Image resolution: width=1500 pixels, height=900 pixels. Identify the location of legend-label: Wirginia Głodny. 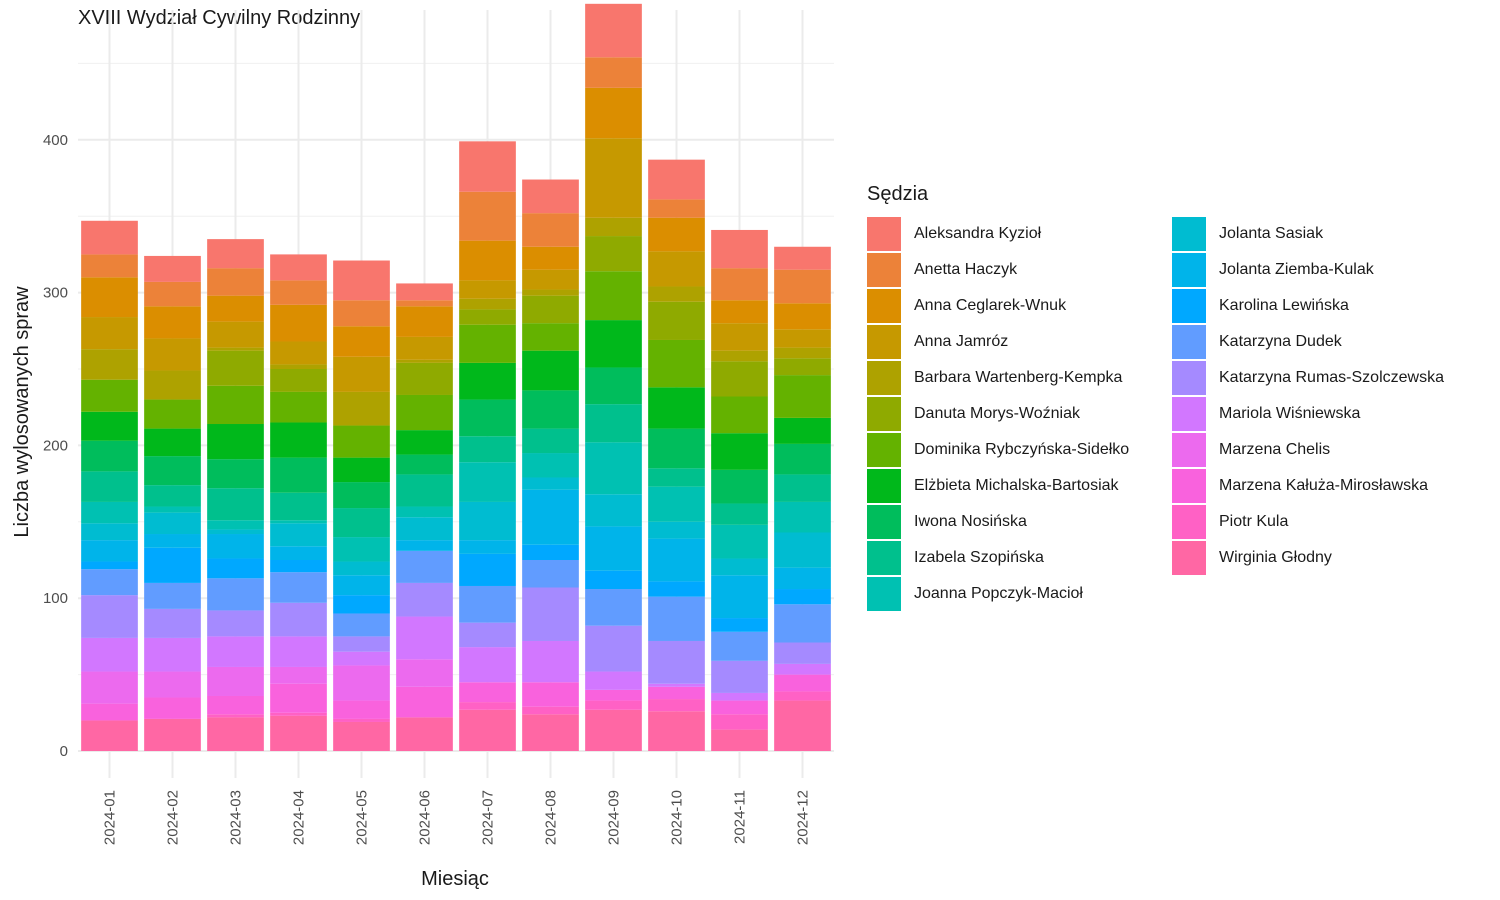
(1275, 557).